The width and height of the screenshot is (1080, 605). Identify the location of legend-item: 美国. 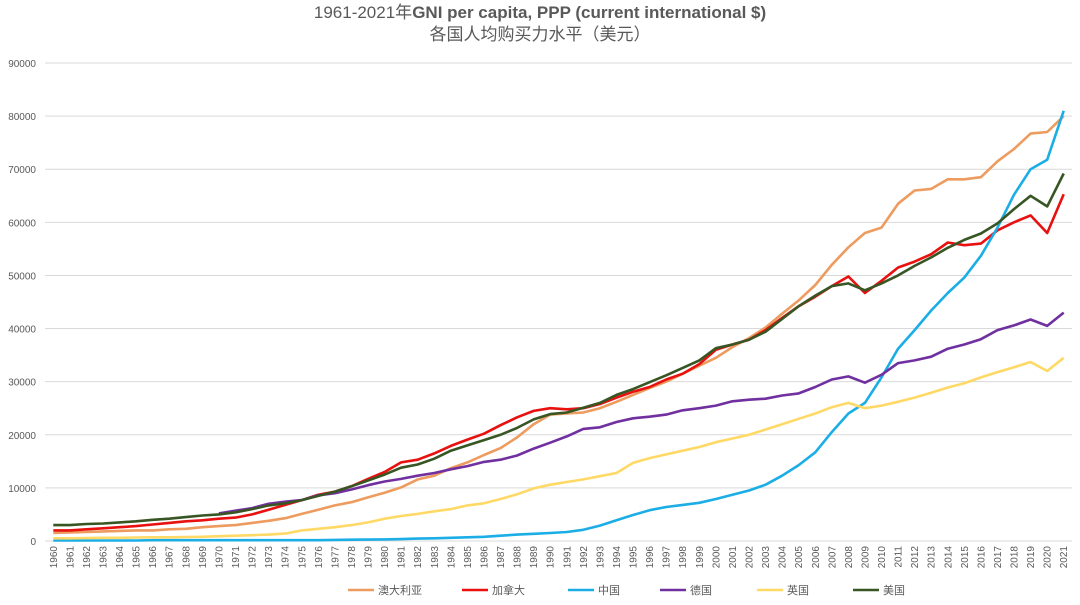
(879, 590).